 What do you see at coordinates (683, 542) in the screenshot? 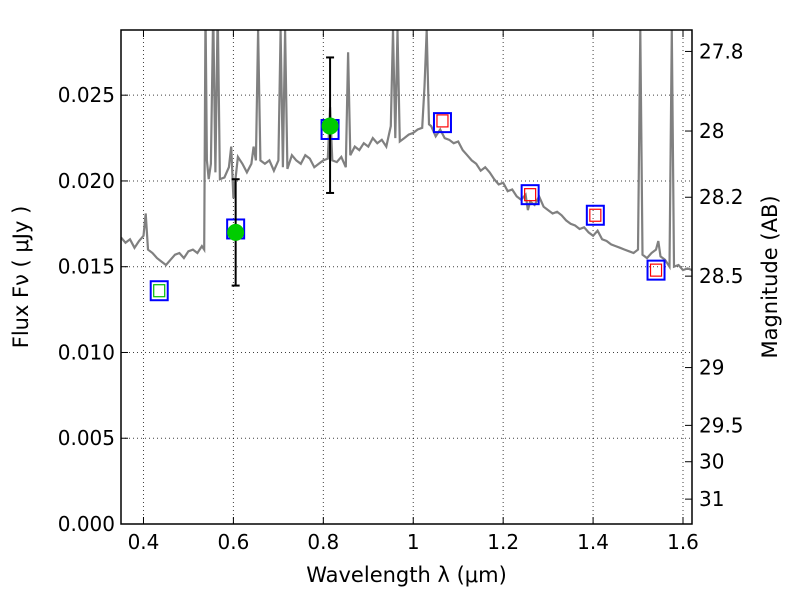
I see `x-tick-label: 1.6` at bounding box center [683, 542].